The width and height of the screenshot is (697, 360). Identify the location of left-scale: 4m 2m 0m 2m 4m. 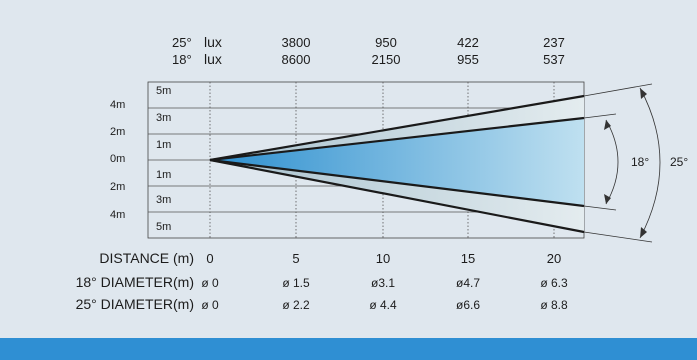
(117, 160).